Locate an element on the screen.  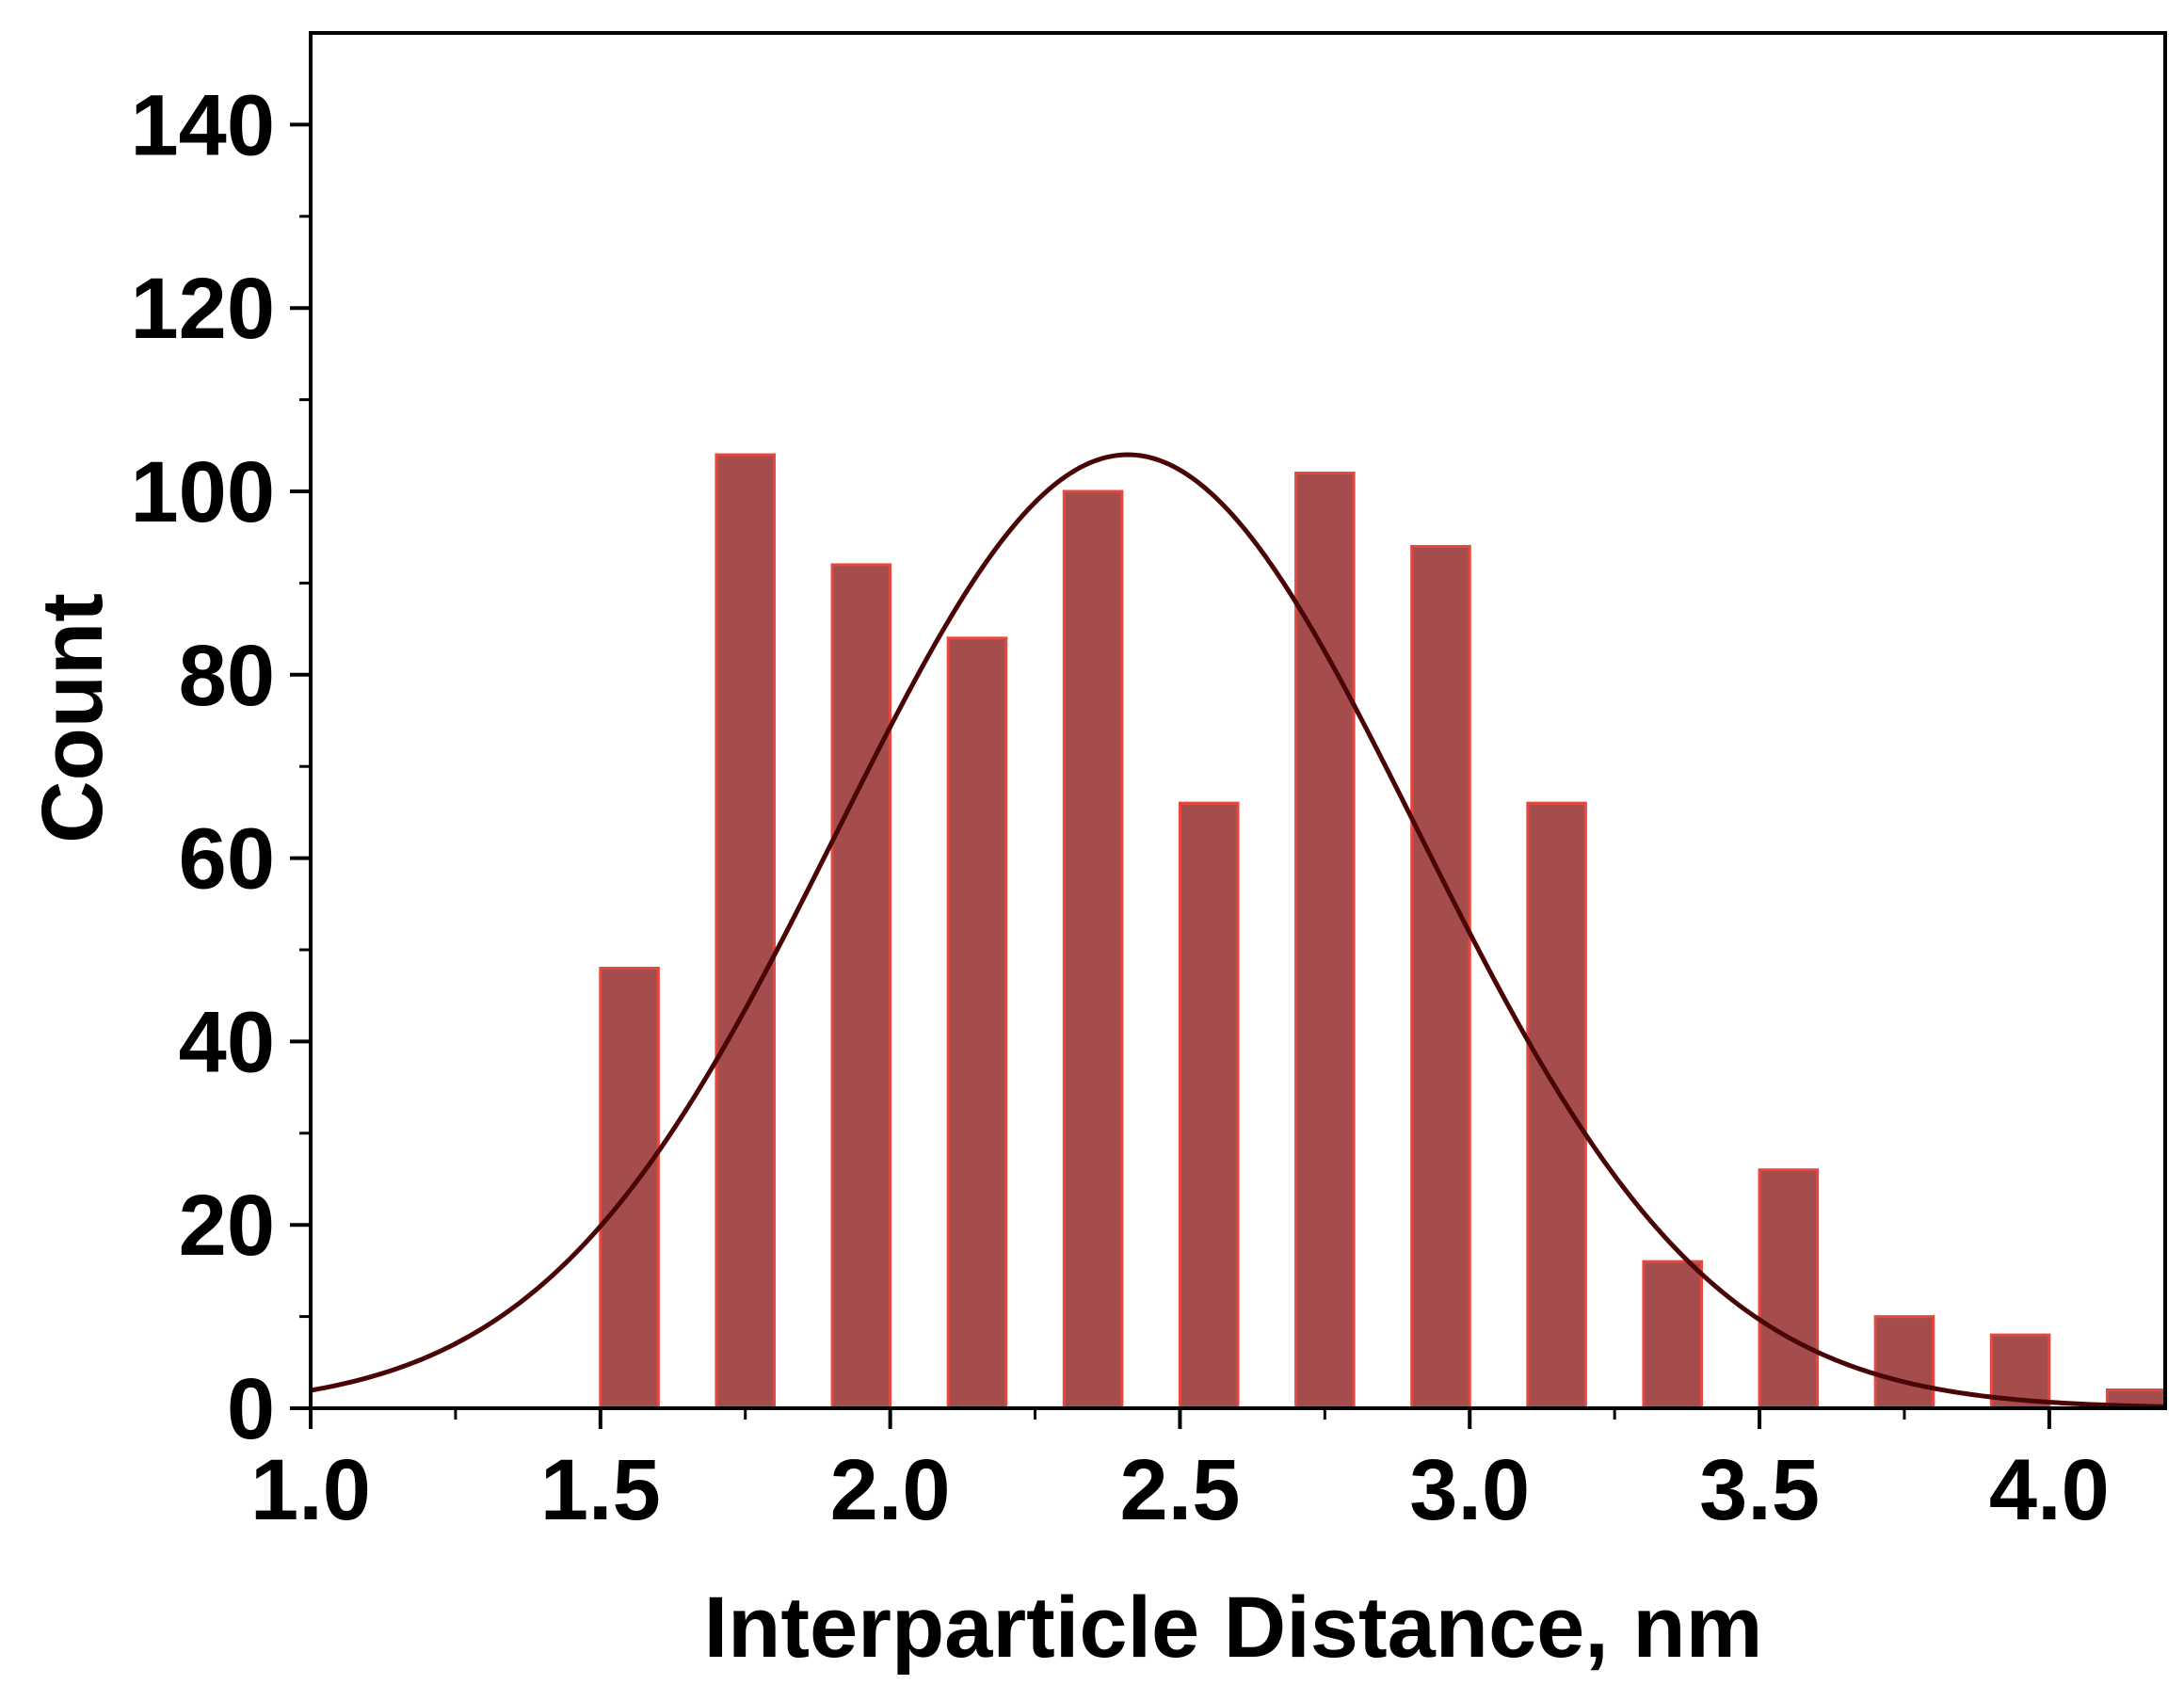
x-tick-label-4: 3.0 is located at coordinates (1469, 1490).